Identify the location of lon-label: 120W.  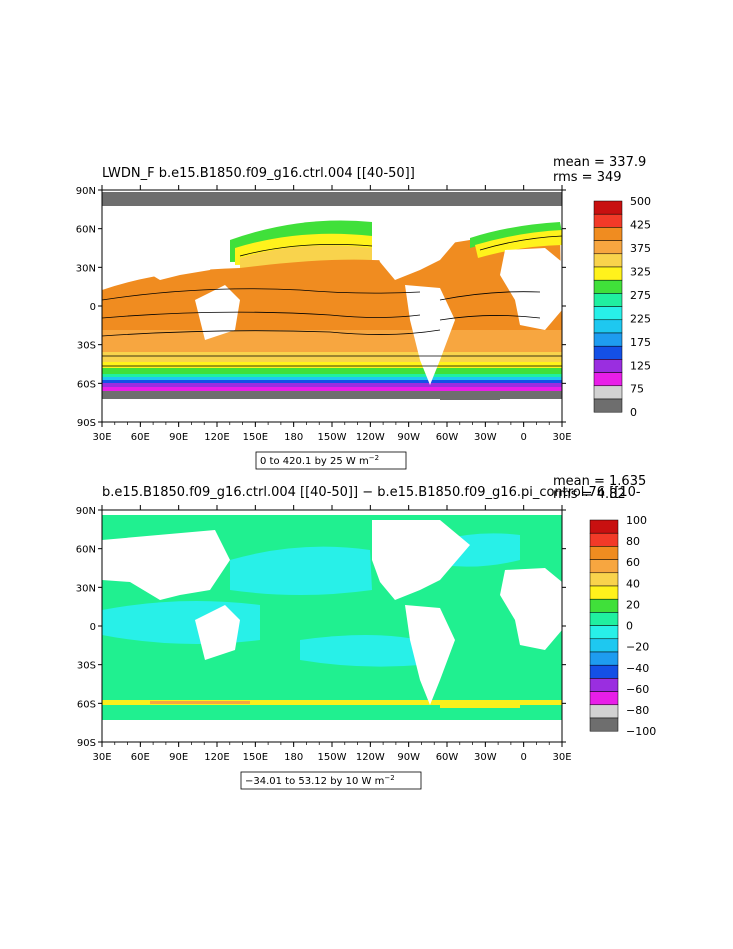
(370, 437).